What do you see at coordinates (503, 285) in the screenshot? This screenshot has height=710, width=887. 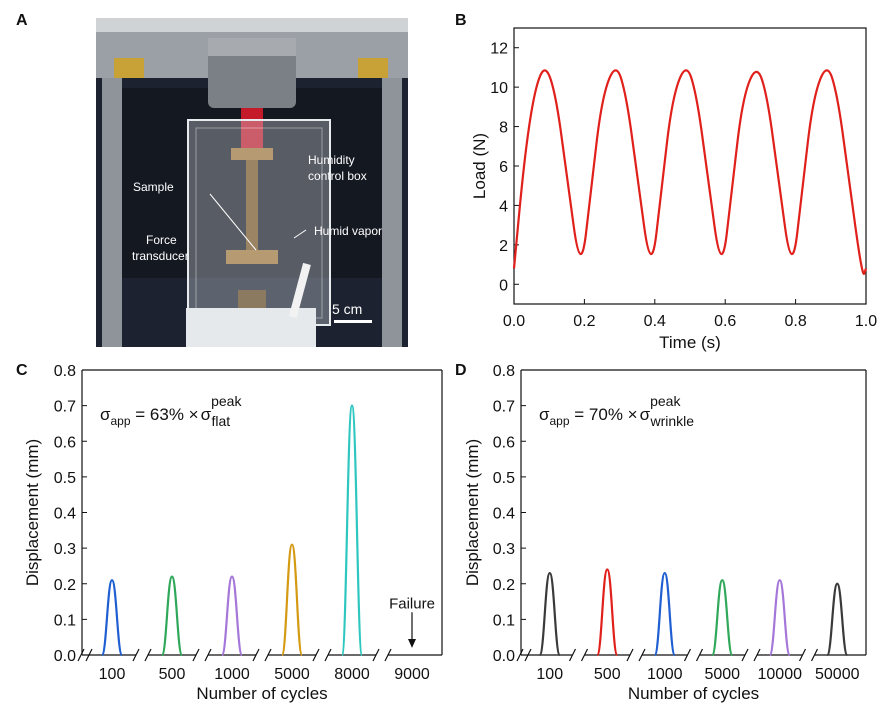 I see `y-tick-label: 0` at bounding box center [503, 285].